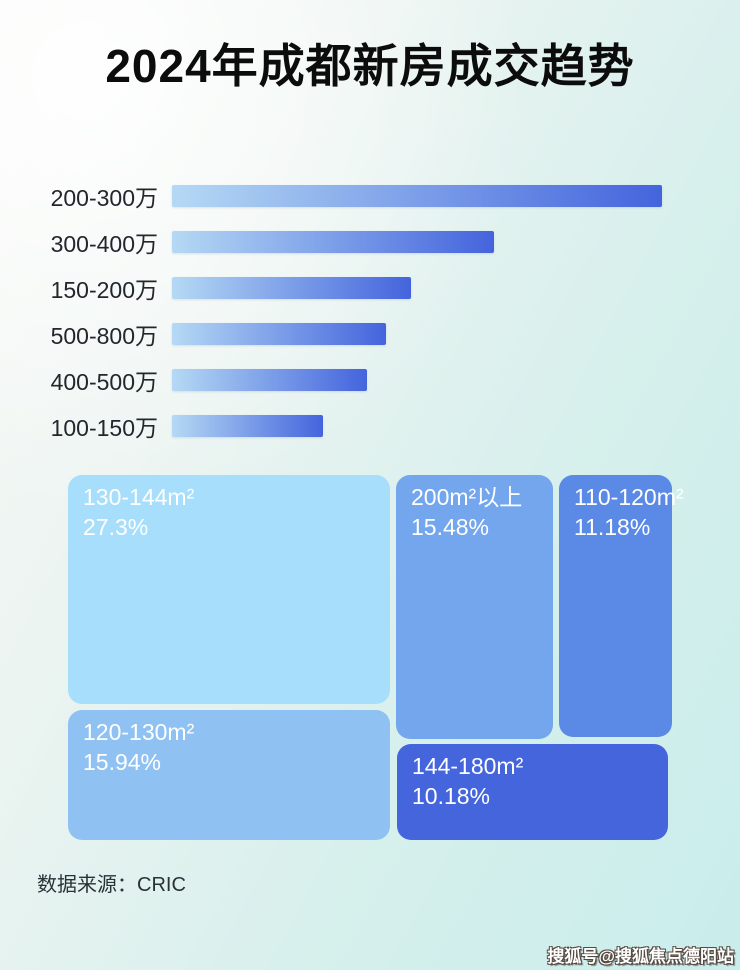 Image resolution: width=740 pixels, height=970 pixels. I want to click on bar-row: 200-300万, so click(385, 197).